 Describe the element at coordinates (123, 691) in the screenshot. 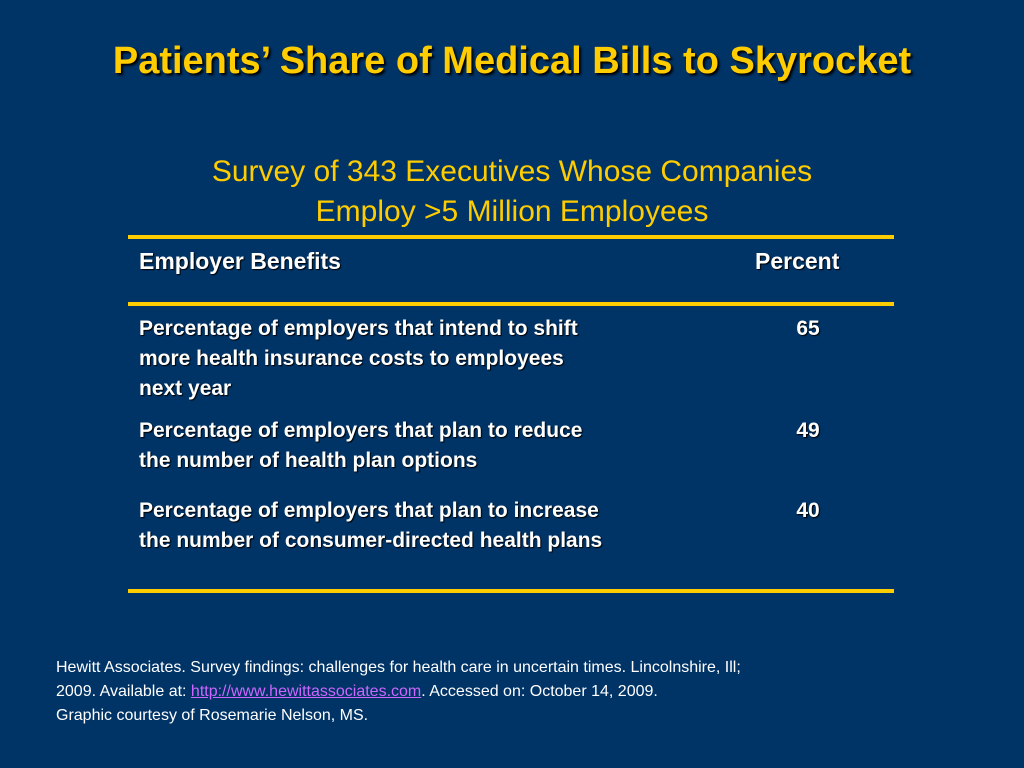

I see `citation-text: 2009. Available at:` at that location.